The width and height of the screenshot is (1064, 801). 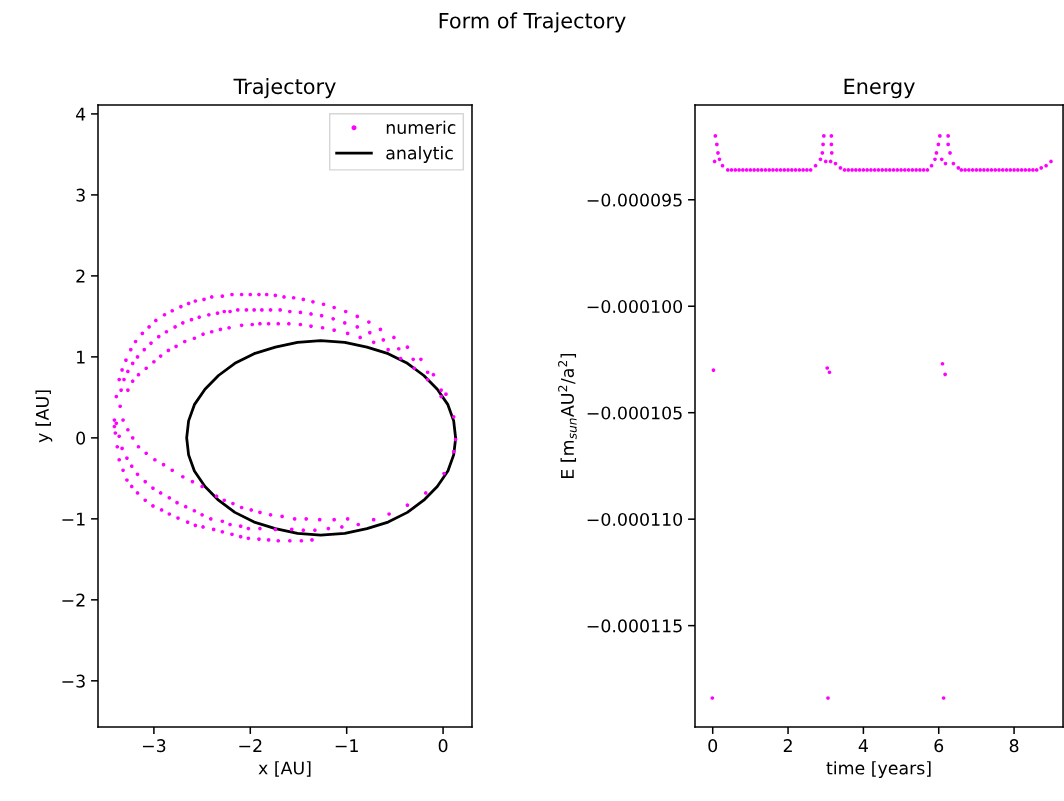 I want to click on y-tick-label: −0.000105, so click(x=634, y=413).